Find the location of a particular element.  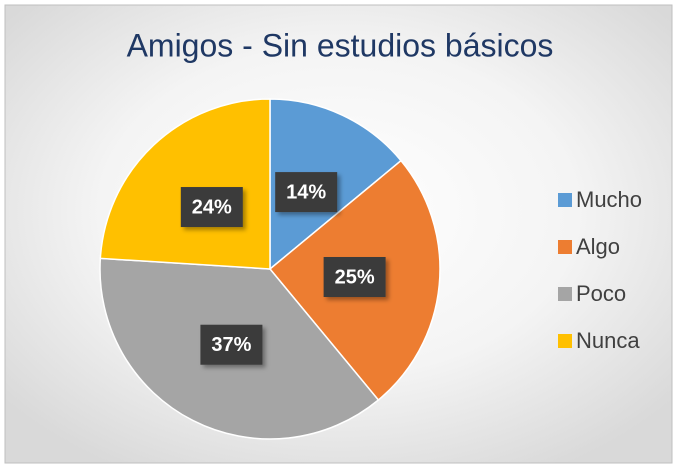

data-label: 24% is located at coordinates (212, 207).